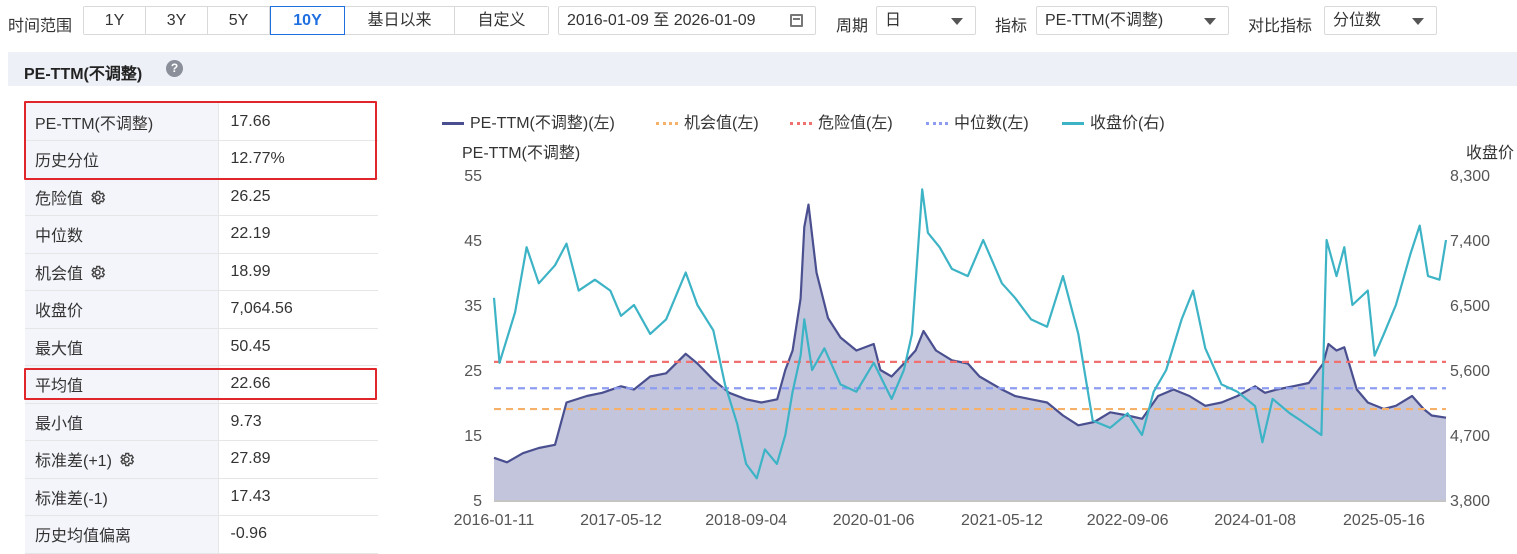  What do you see at coordinates (201, 272) in the screenshot?
I see `stats-row: 机会值 18.99` at bounding box center [201, 272].